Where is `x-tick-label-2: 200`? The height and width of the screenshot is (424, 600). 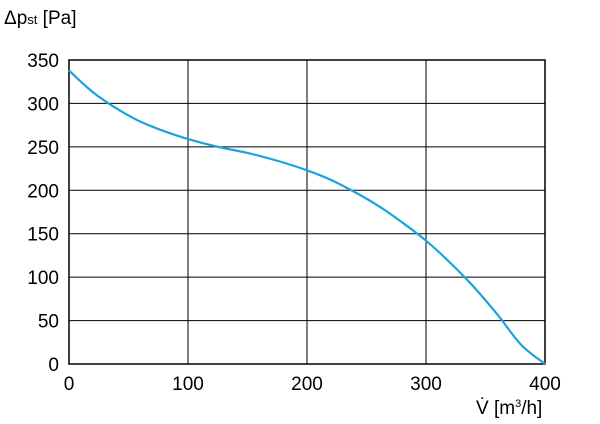
x-tick-label-2: 200 is located at coordinates (307, 384).